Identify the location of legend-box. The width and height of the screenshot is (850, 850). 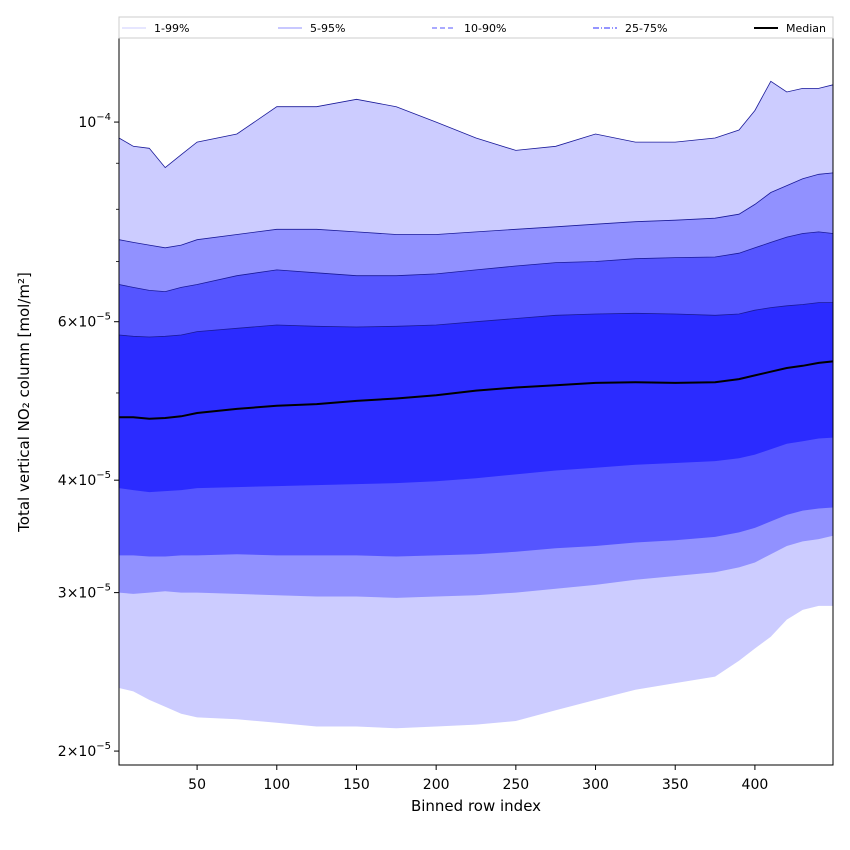
(476, 27).